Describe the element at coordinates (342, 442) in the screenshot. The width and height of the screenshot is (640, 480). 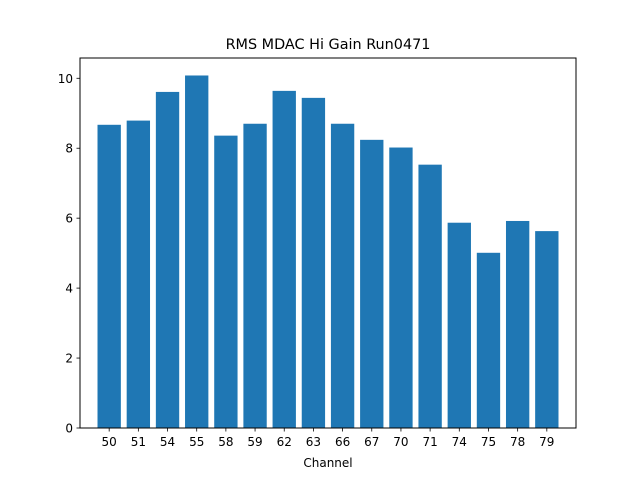
I see `x-tick-label: 66` at that location.